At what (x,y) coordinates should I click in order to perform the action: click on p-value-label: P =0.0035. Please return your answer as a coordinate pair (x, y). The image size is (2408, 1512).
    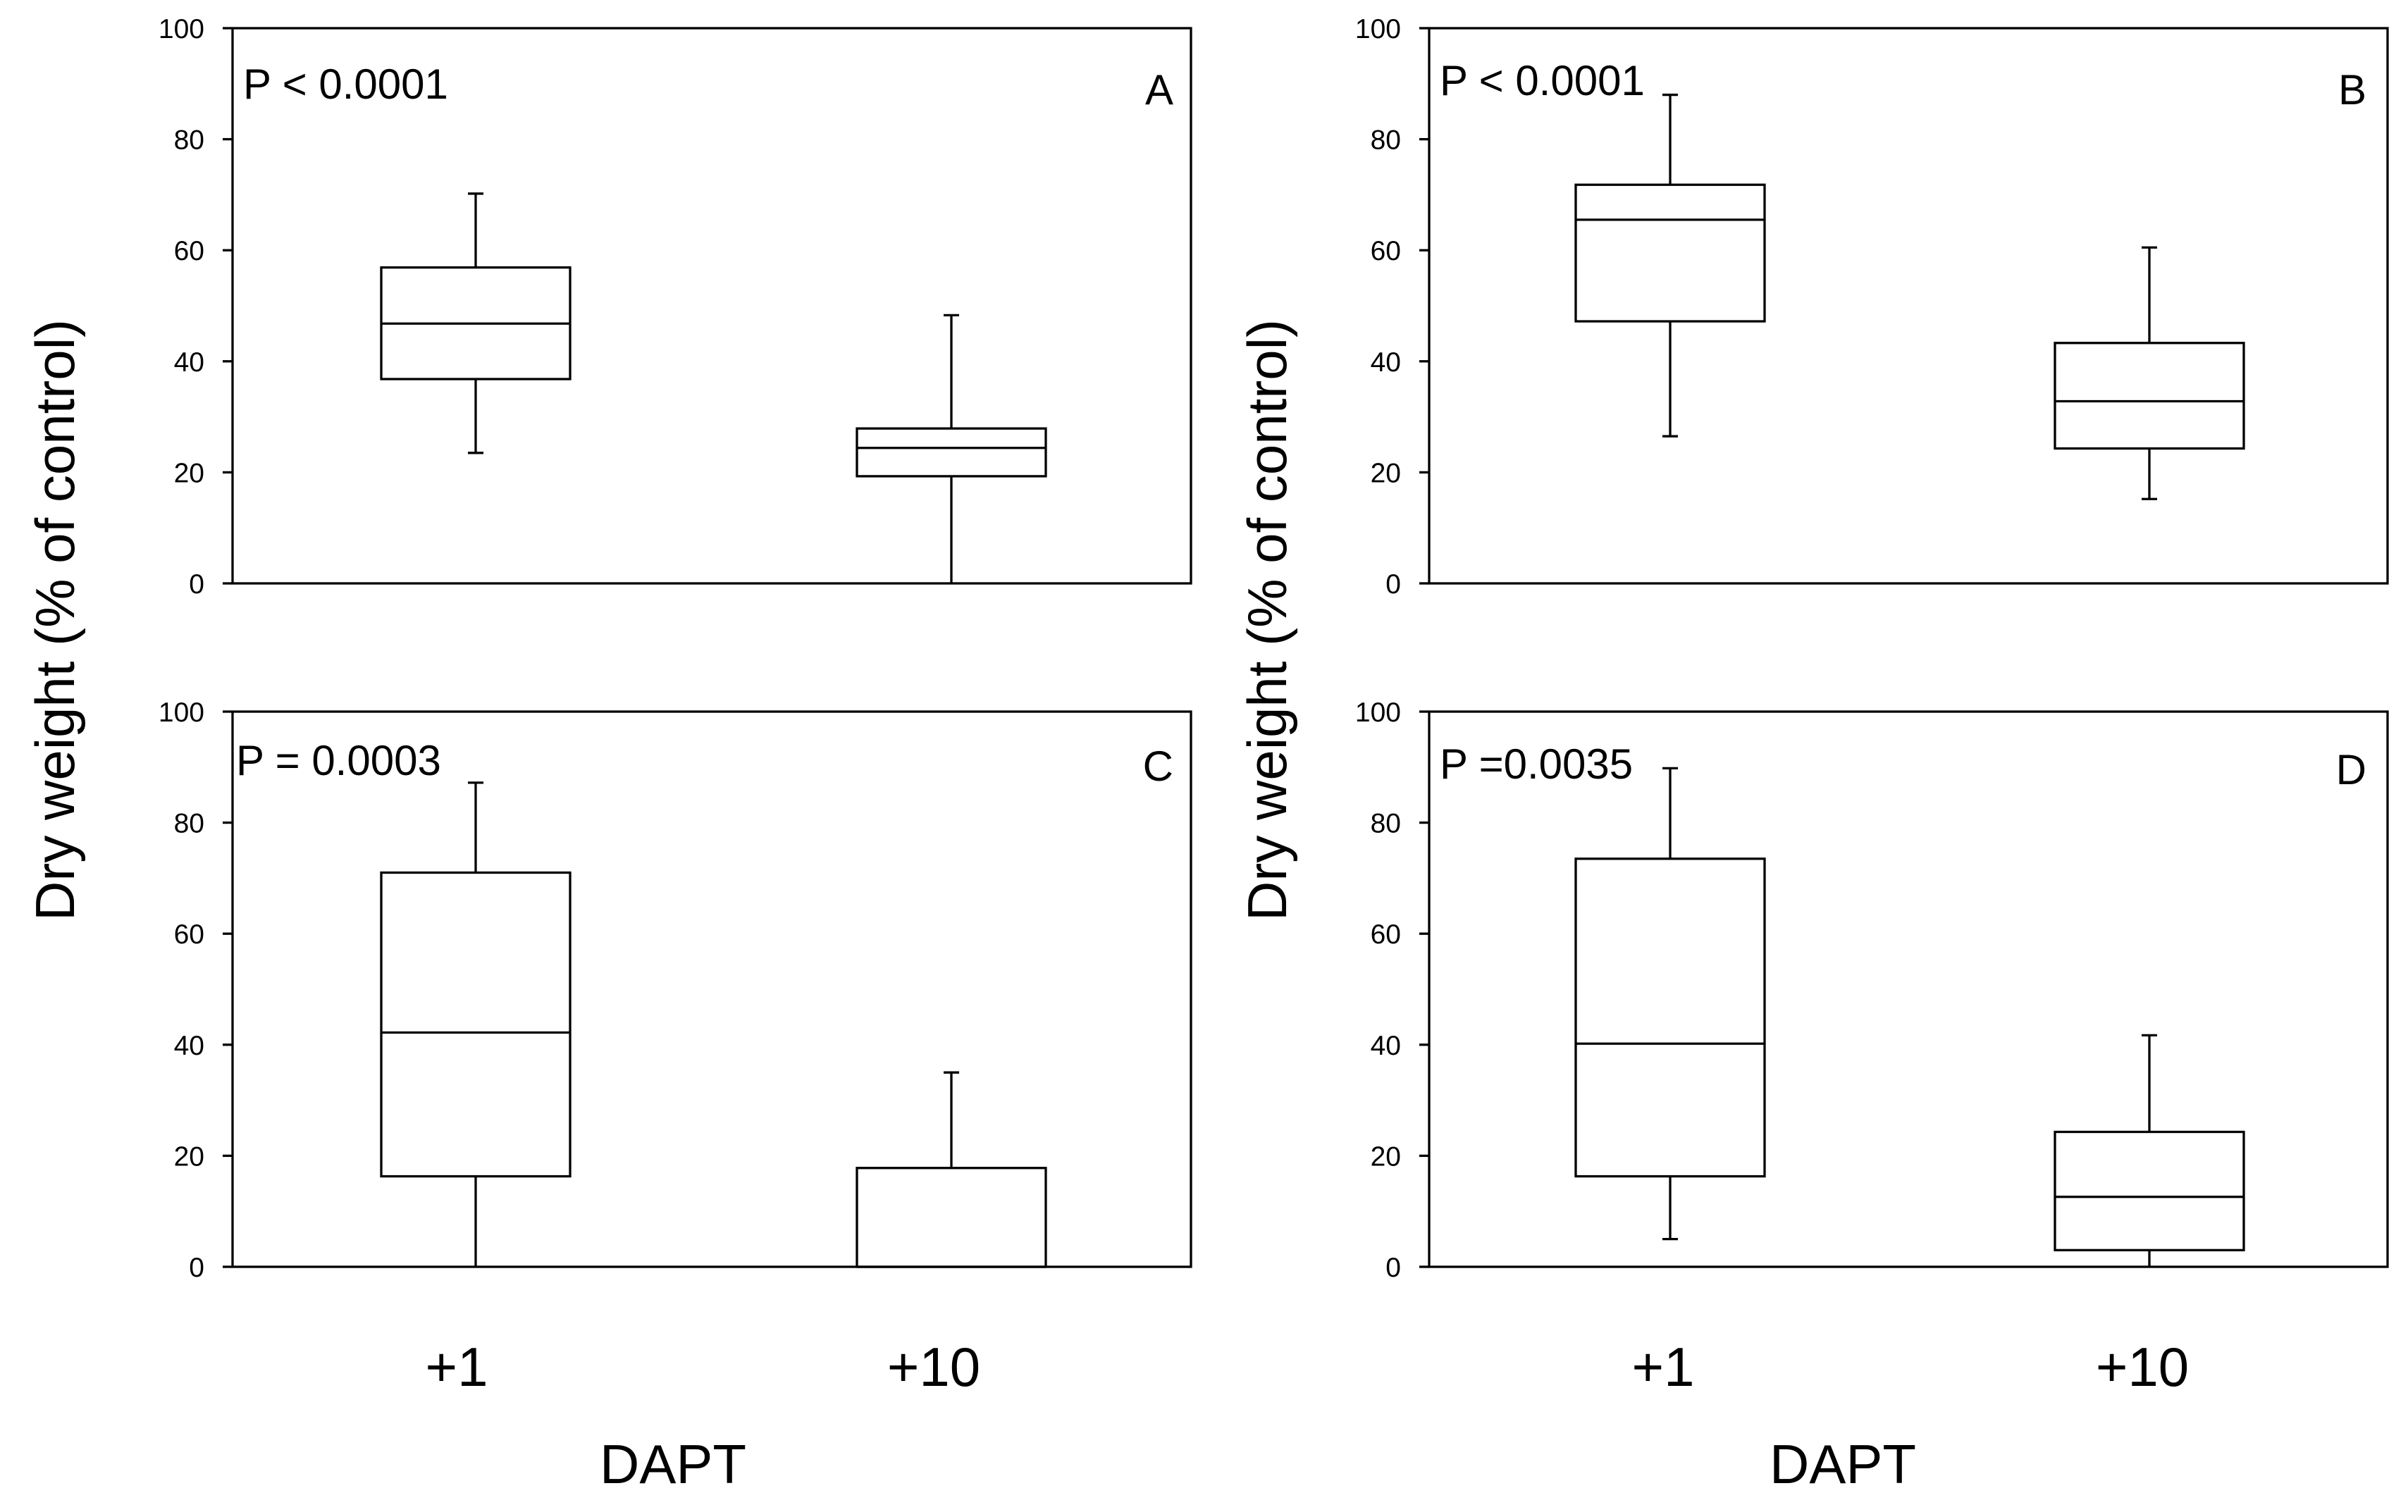
    Looking at the image, I should click on (1536, 764).